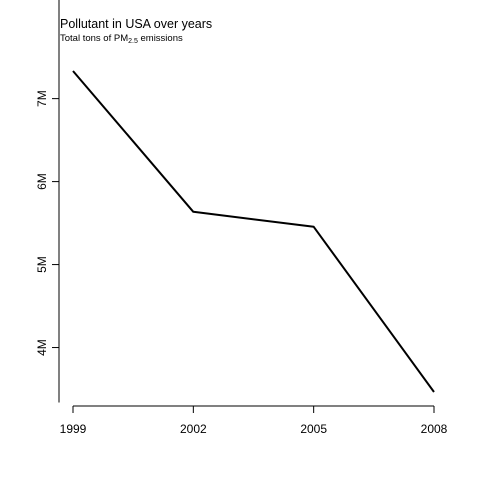  I want to click on chart-title: Pollutant in USA over years, so click(136, 24).